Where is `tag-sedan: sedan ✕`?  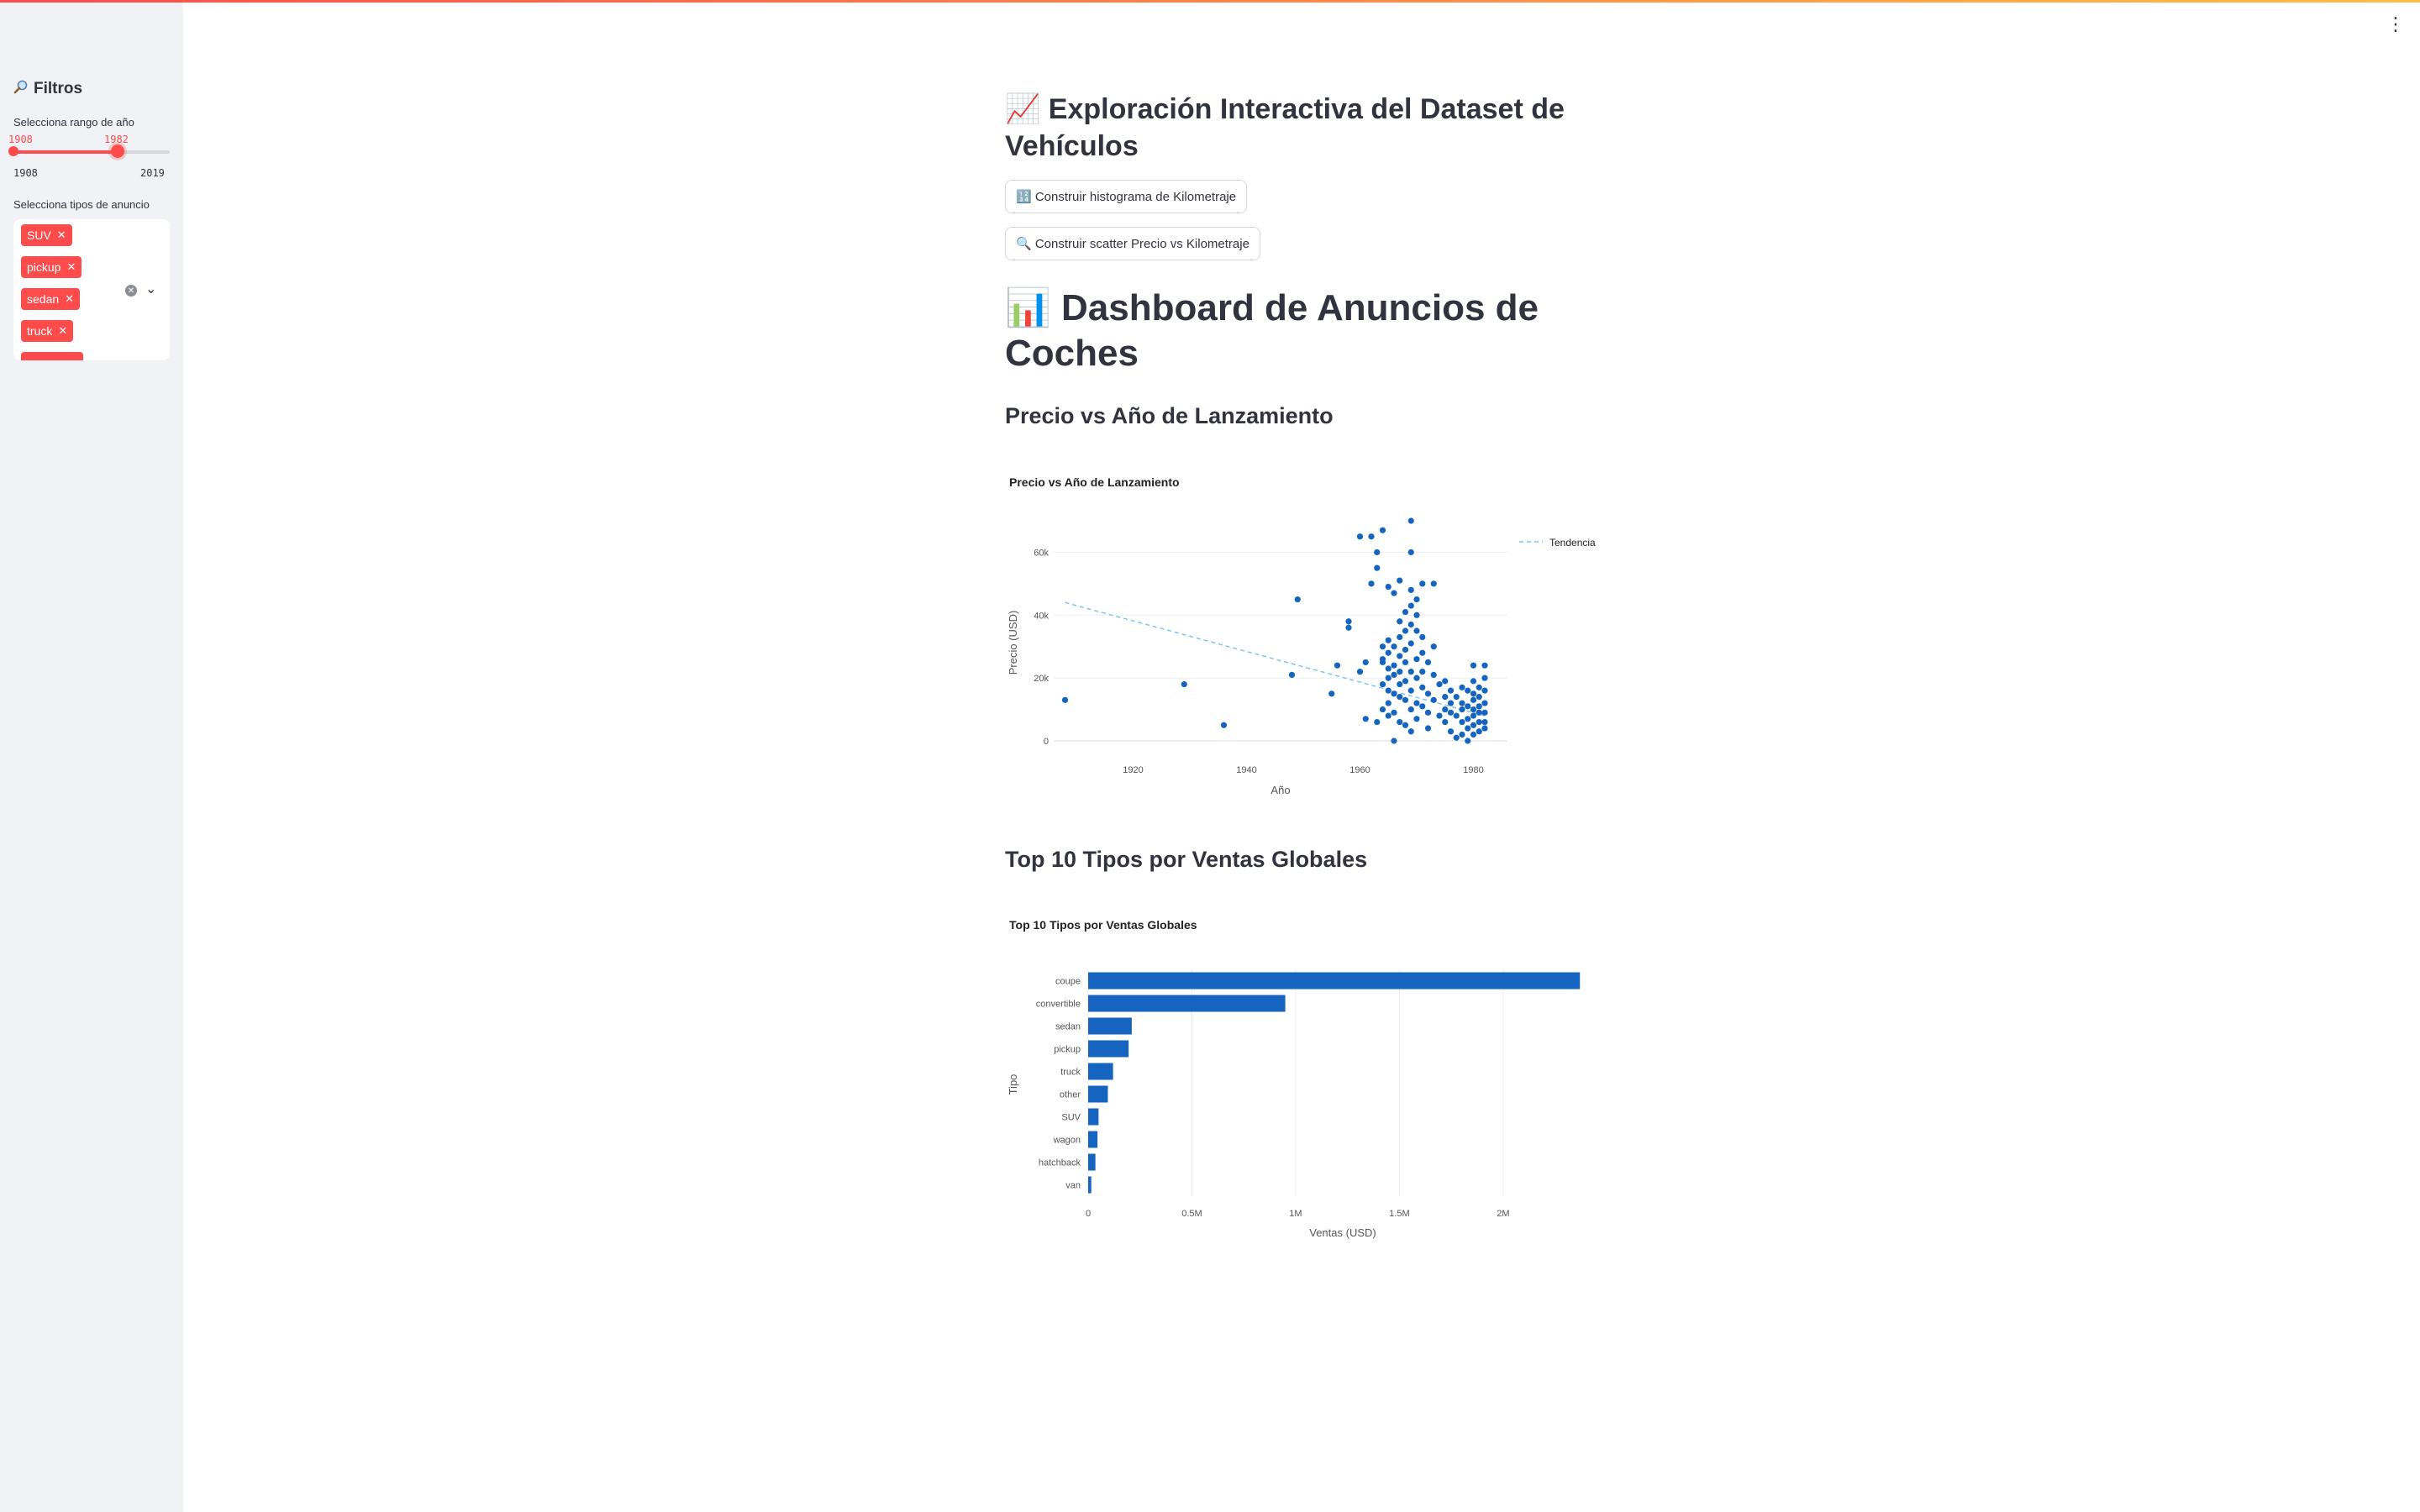
tag-sedan: sedan ✕ is located at coordinates (51, 299).